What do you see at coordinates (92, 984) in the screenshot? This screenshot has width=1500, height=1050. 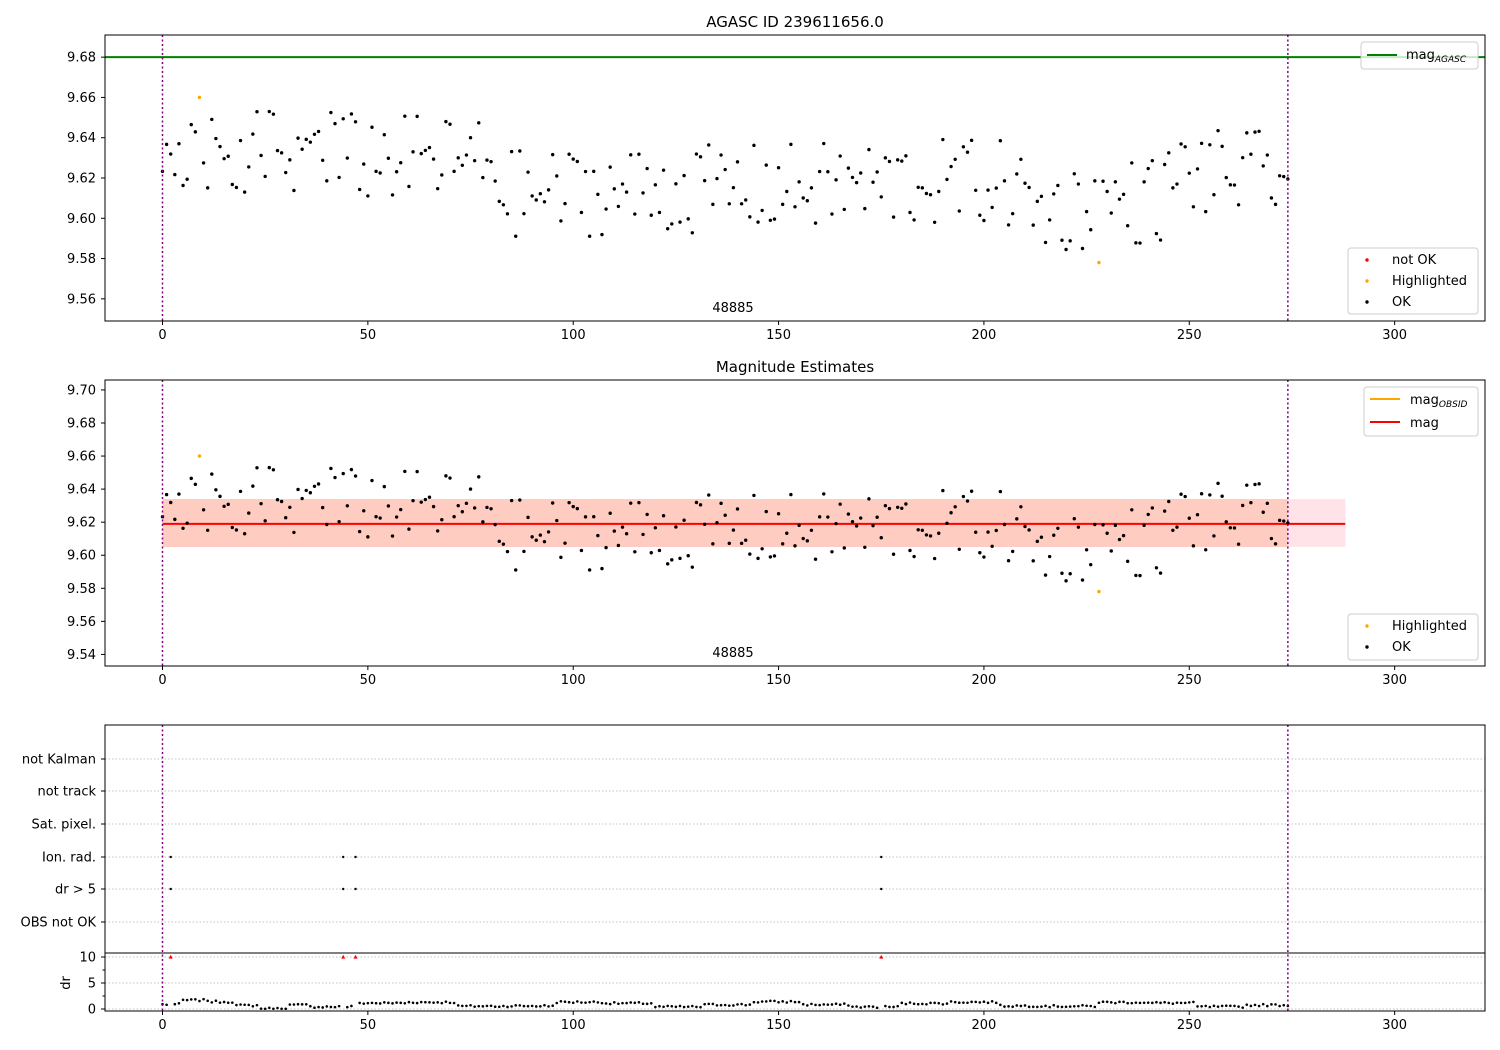 I see `dr-y-axis: 0 5 10` at bounding box center [92, 984].